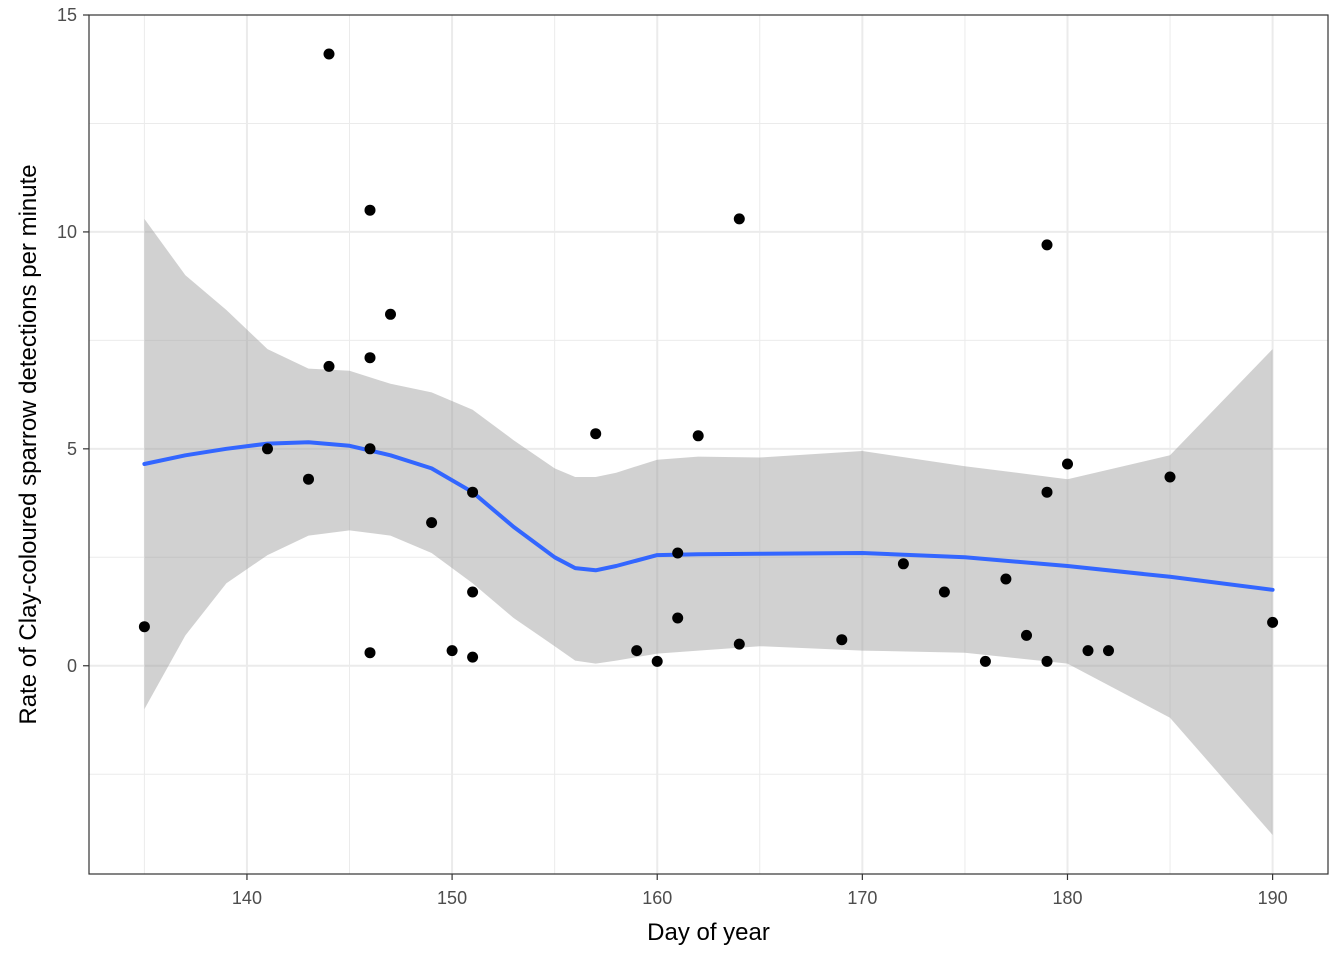  I want to click on y-tick-label: 0, so click(72, 666).